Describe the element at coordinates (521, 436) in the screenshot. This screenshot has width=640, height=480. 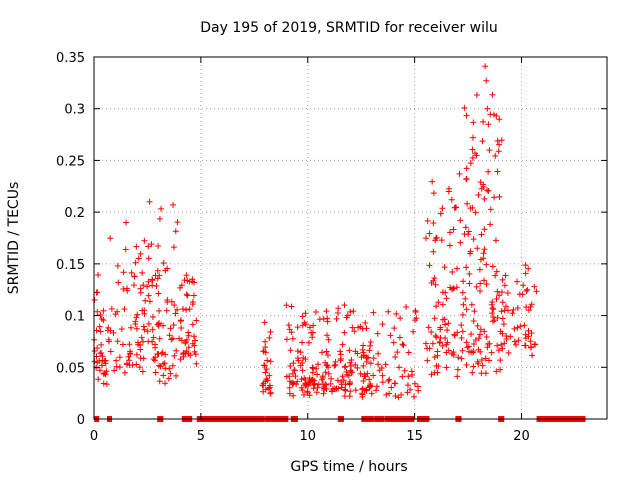
I see `x-tick-label: 20` at that location.